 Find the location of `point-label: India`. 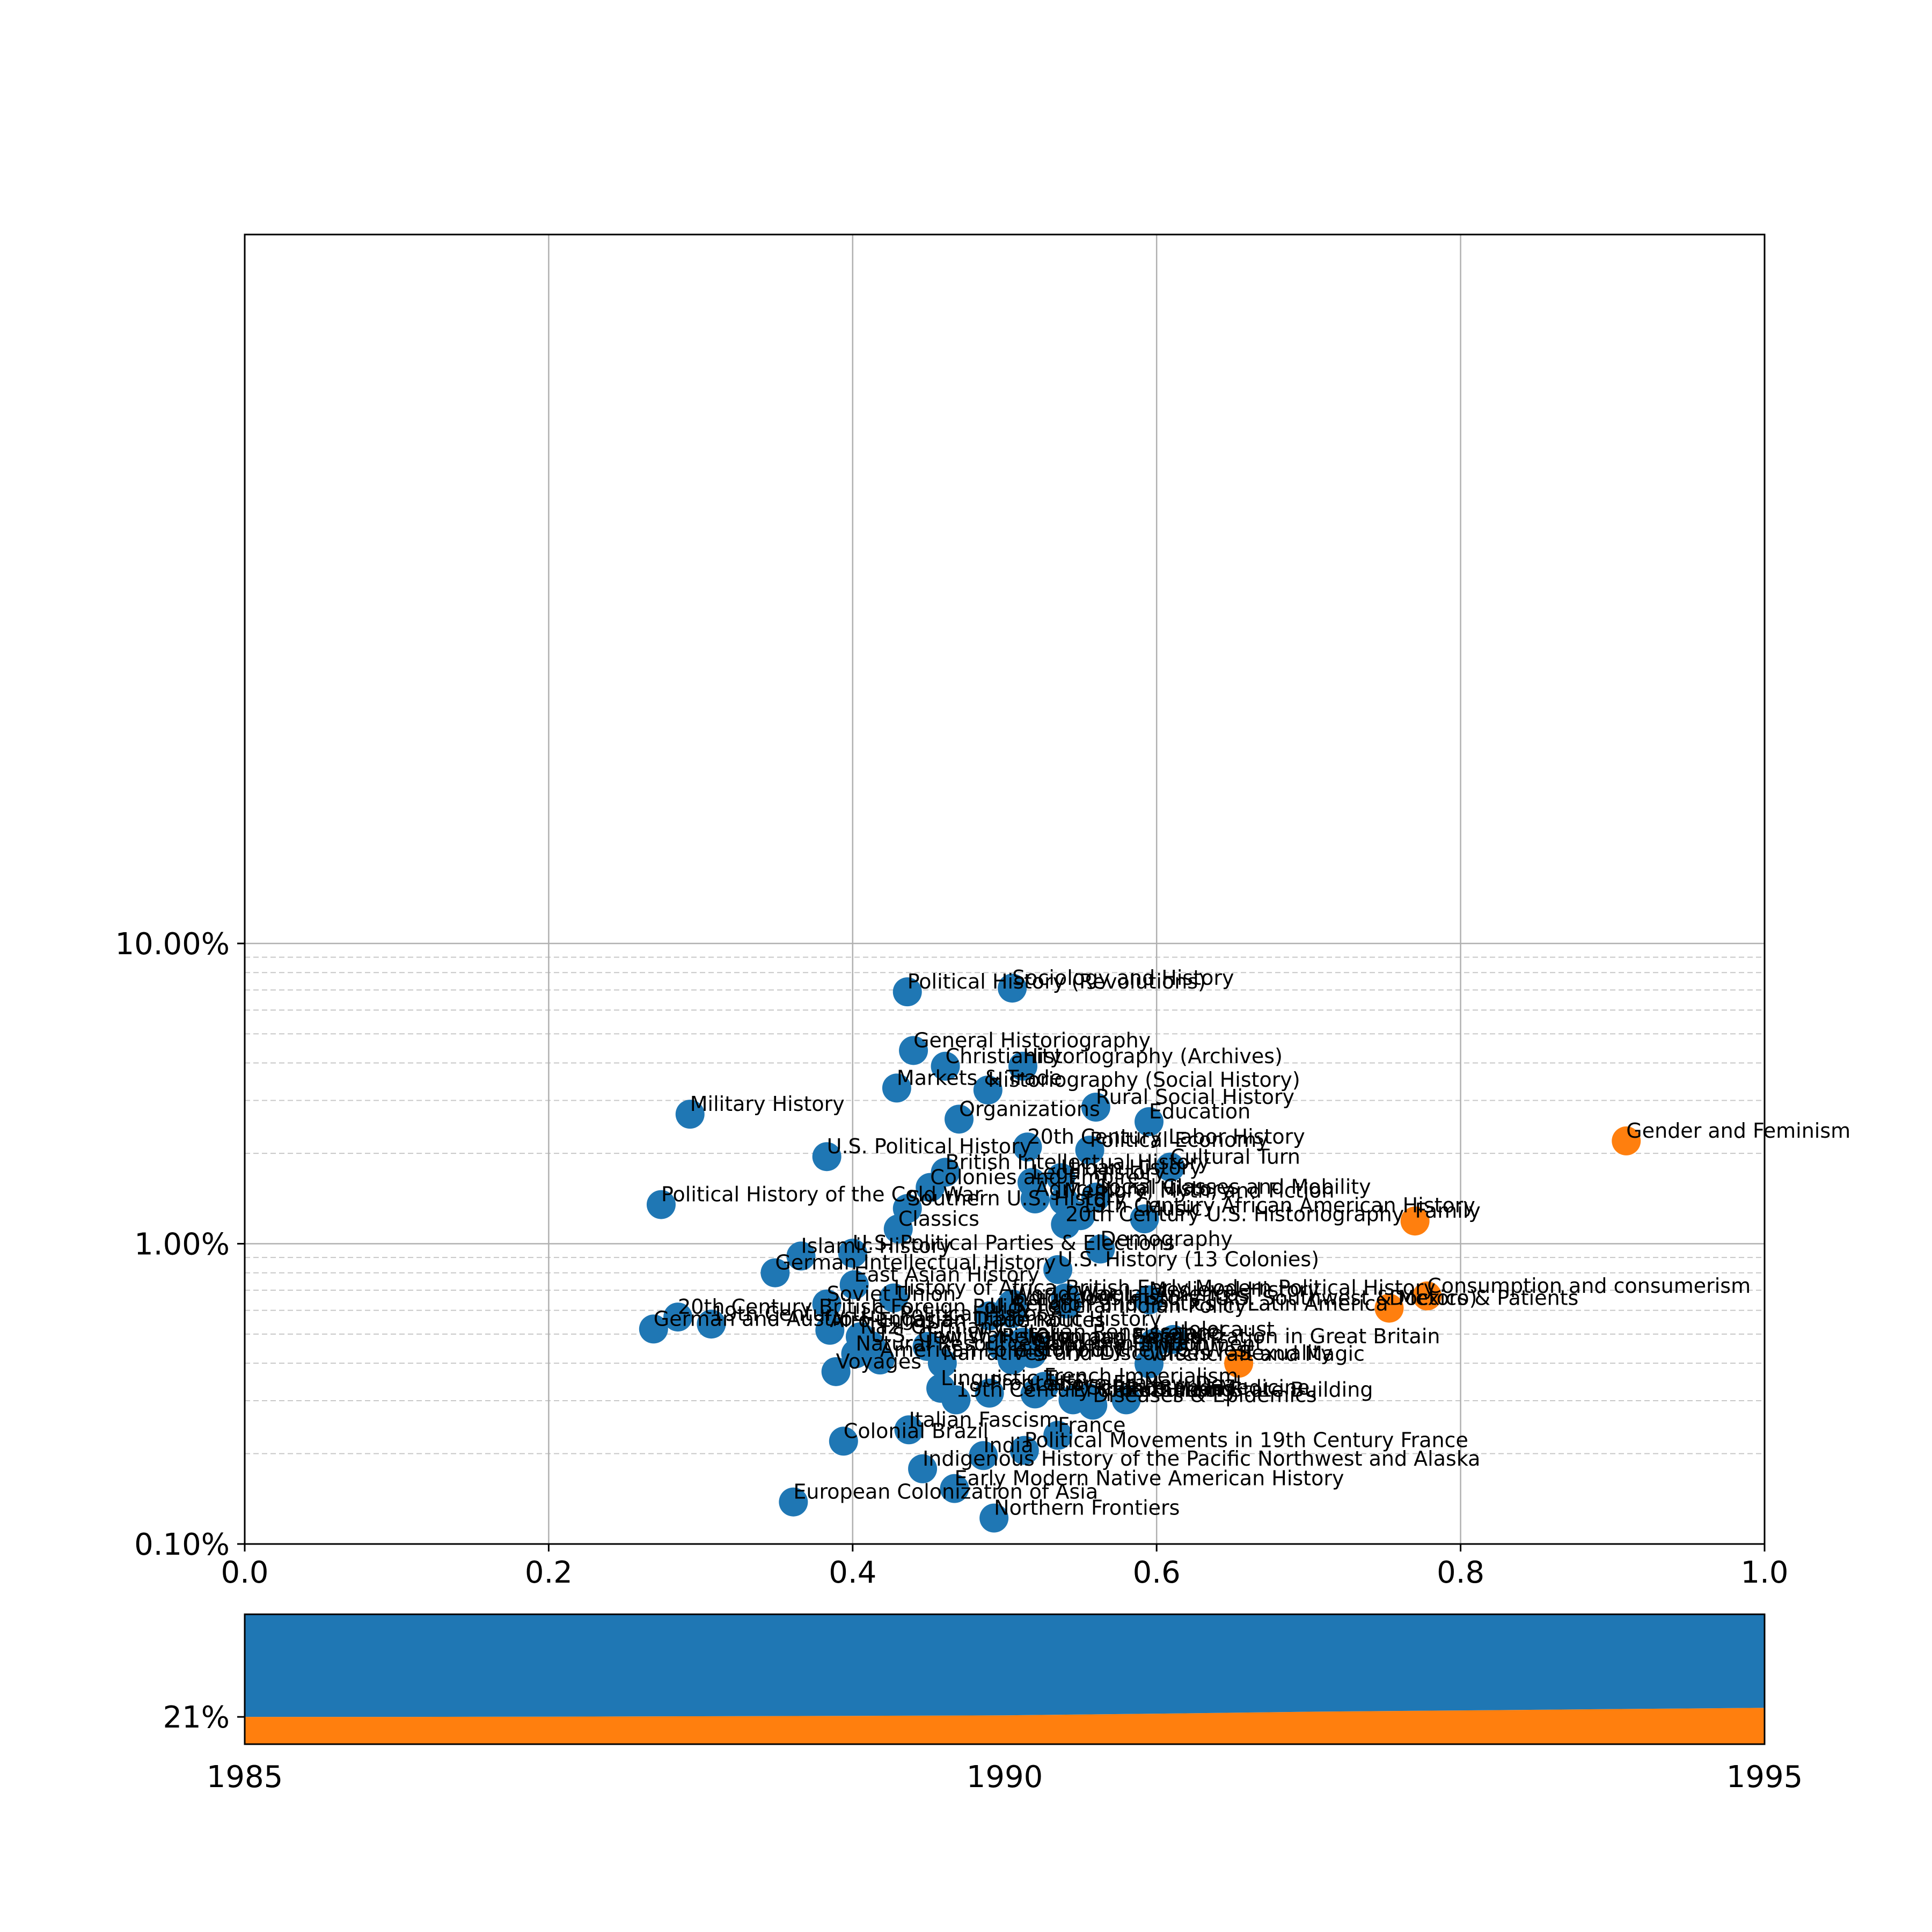

point-label: India is located at coordinates (1008, 1445).